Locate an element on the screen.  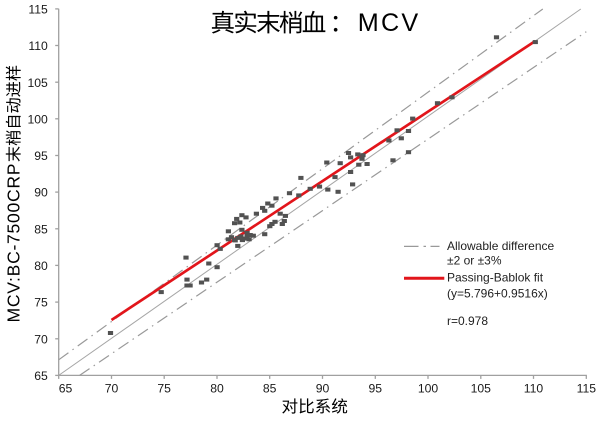
svg-text: r=0.978 is located at coordinates (467, 321).